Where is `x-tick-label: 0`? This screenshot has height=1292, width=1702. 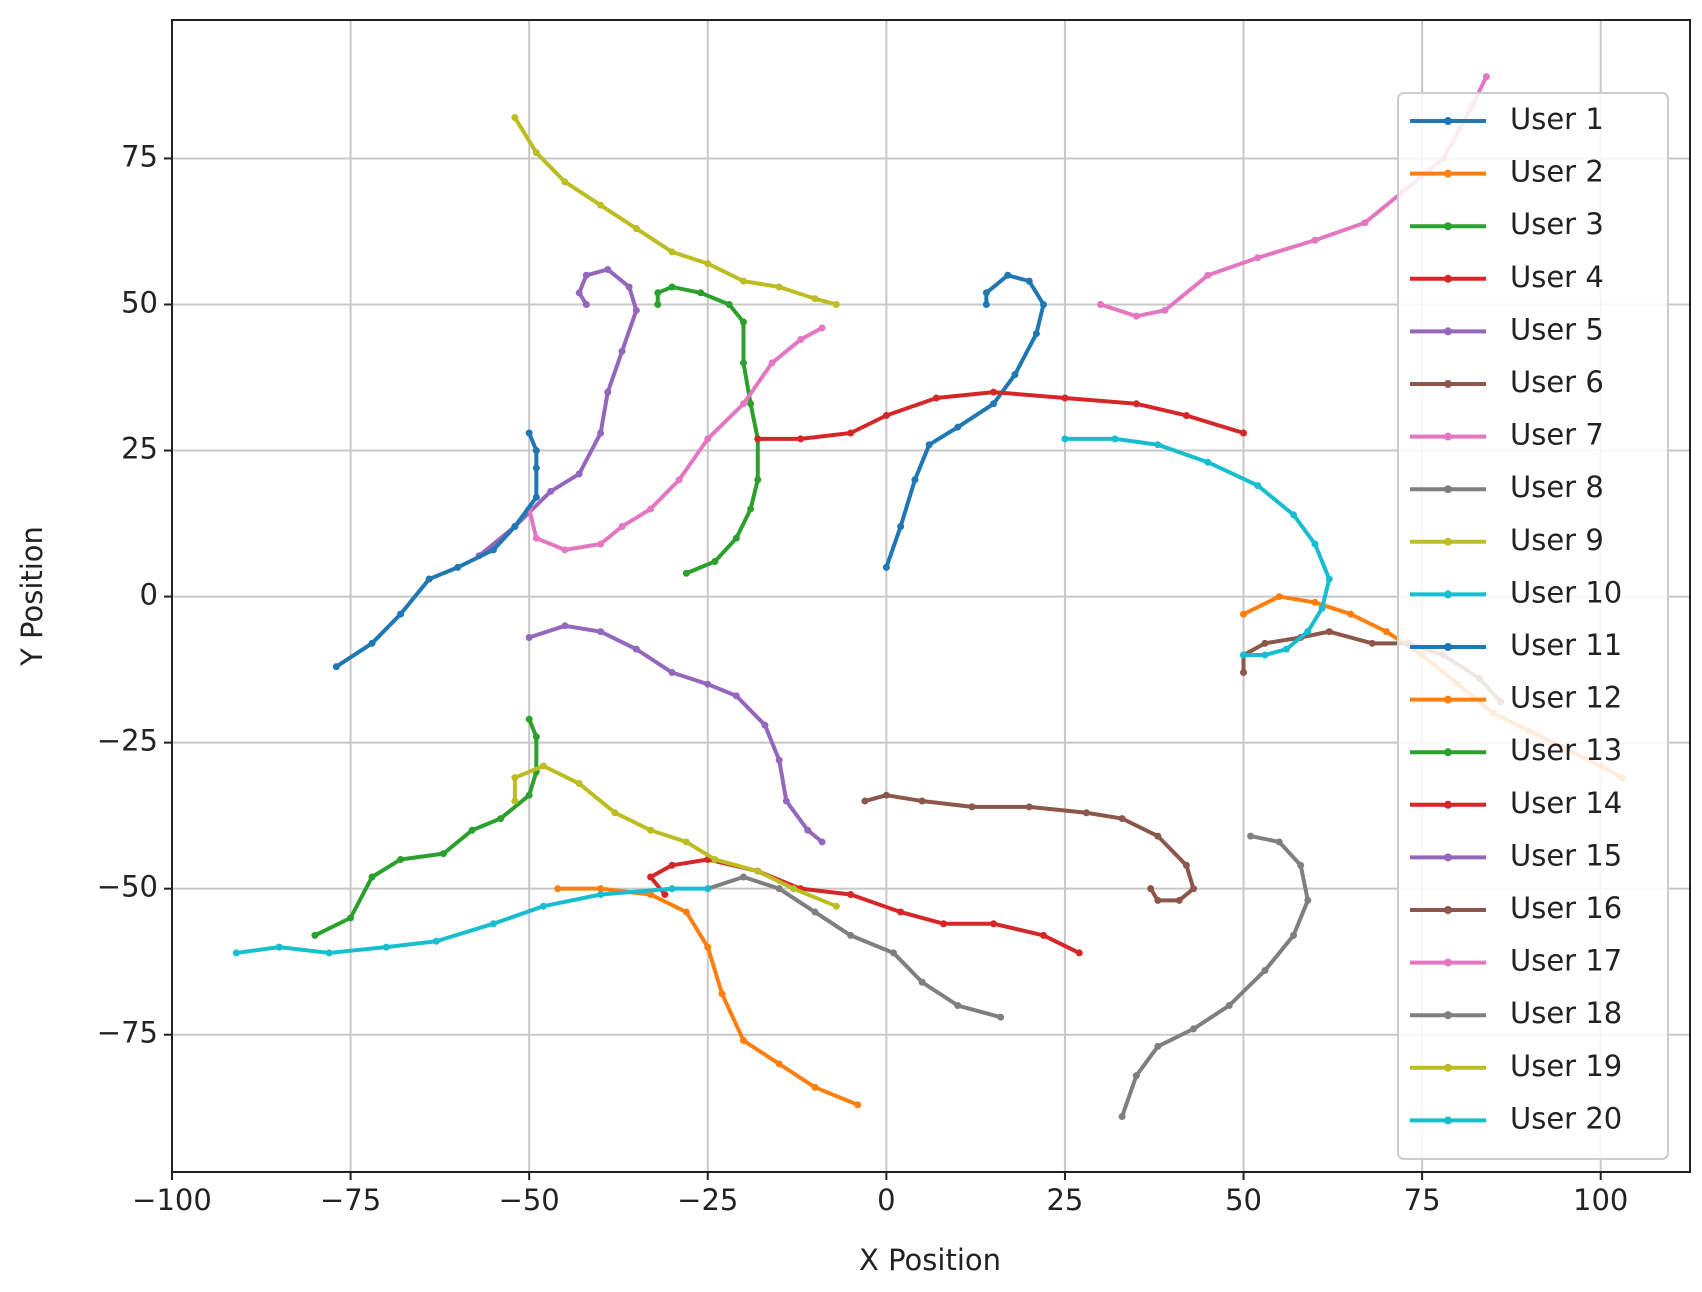 x-tick-label: 0 is located at coordinates (886, 1200).